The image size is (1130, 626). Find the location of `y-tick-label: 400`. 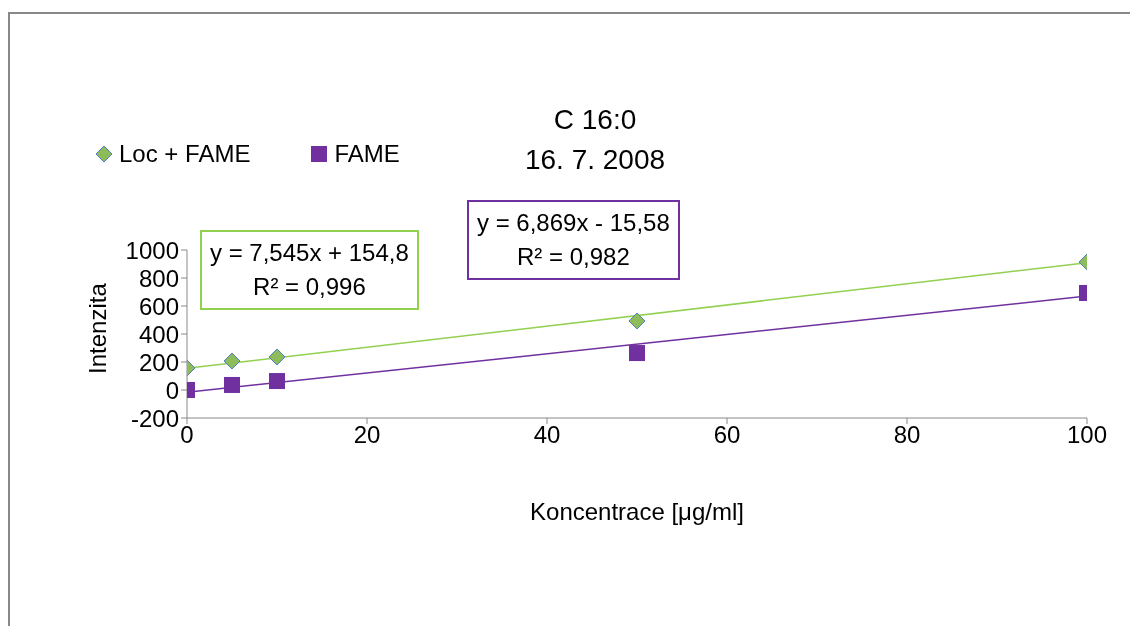

y-tick-label: 400 is located at coordinates (158, 334).